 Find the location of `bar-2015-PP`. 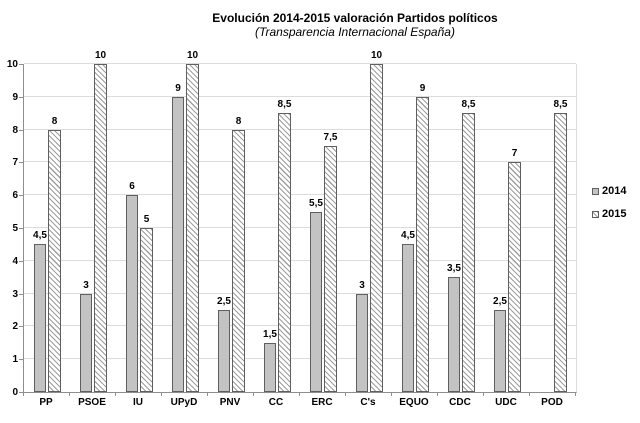

bar-2015-PP is located at coordinates (54, 260).